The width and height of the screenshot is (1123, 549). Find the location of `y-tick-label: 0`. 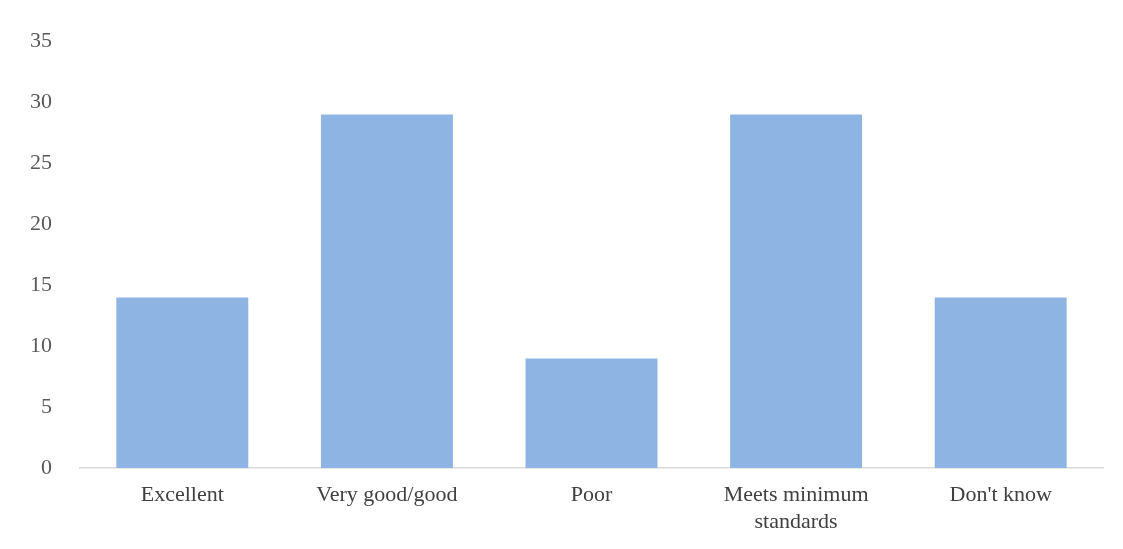

y-tick-label: 0 is located at coordinates (46, 466).